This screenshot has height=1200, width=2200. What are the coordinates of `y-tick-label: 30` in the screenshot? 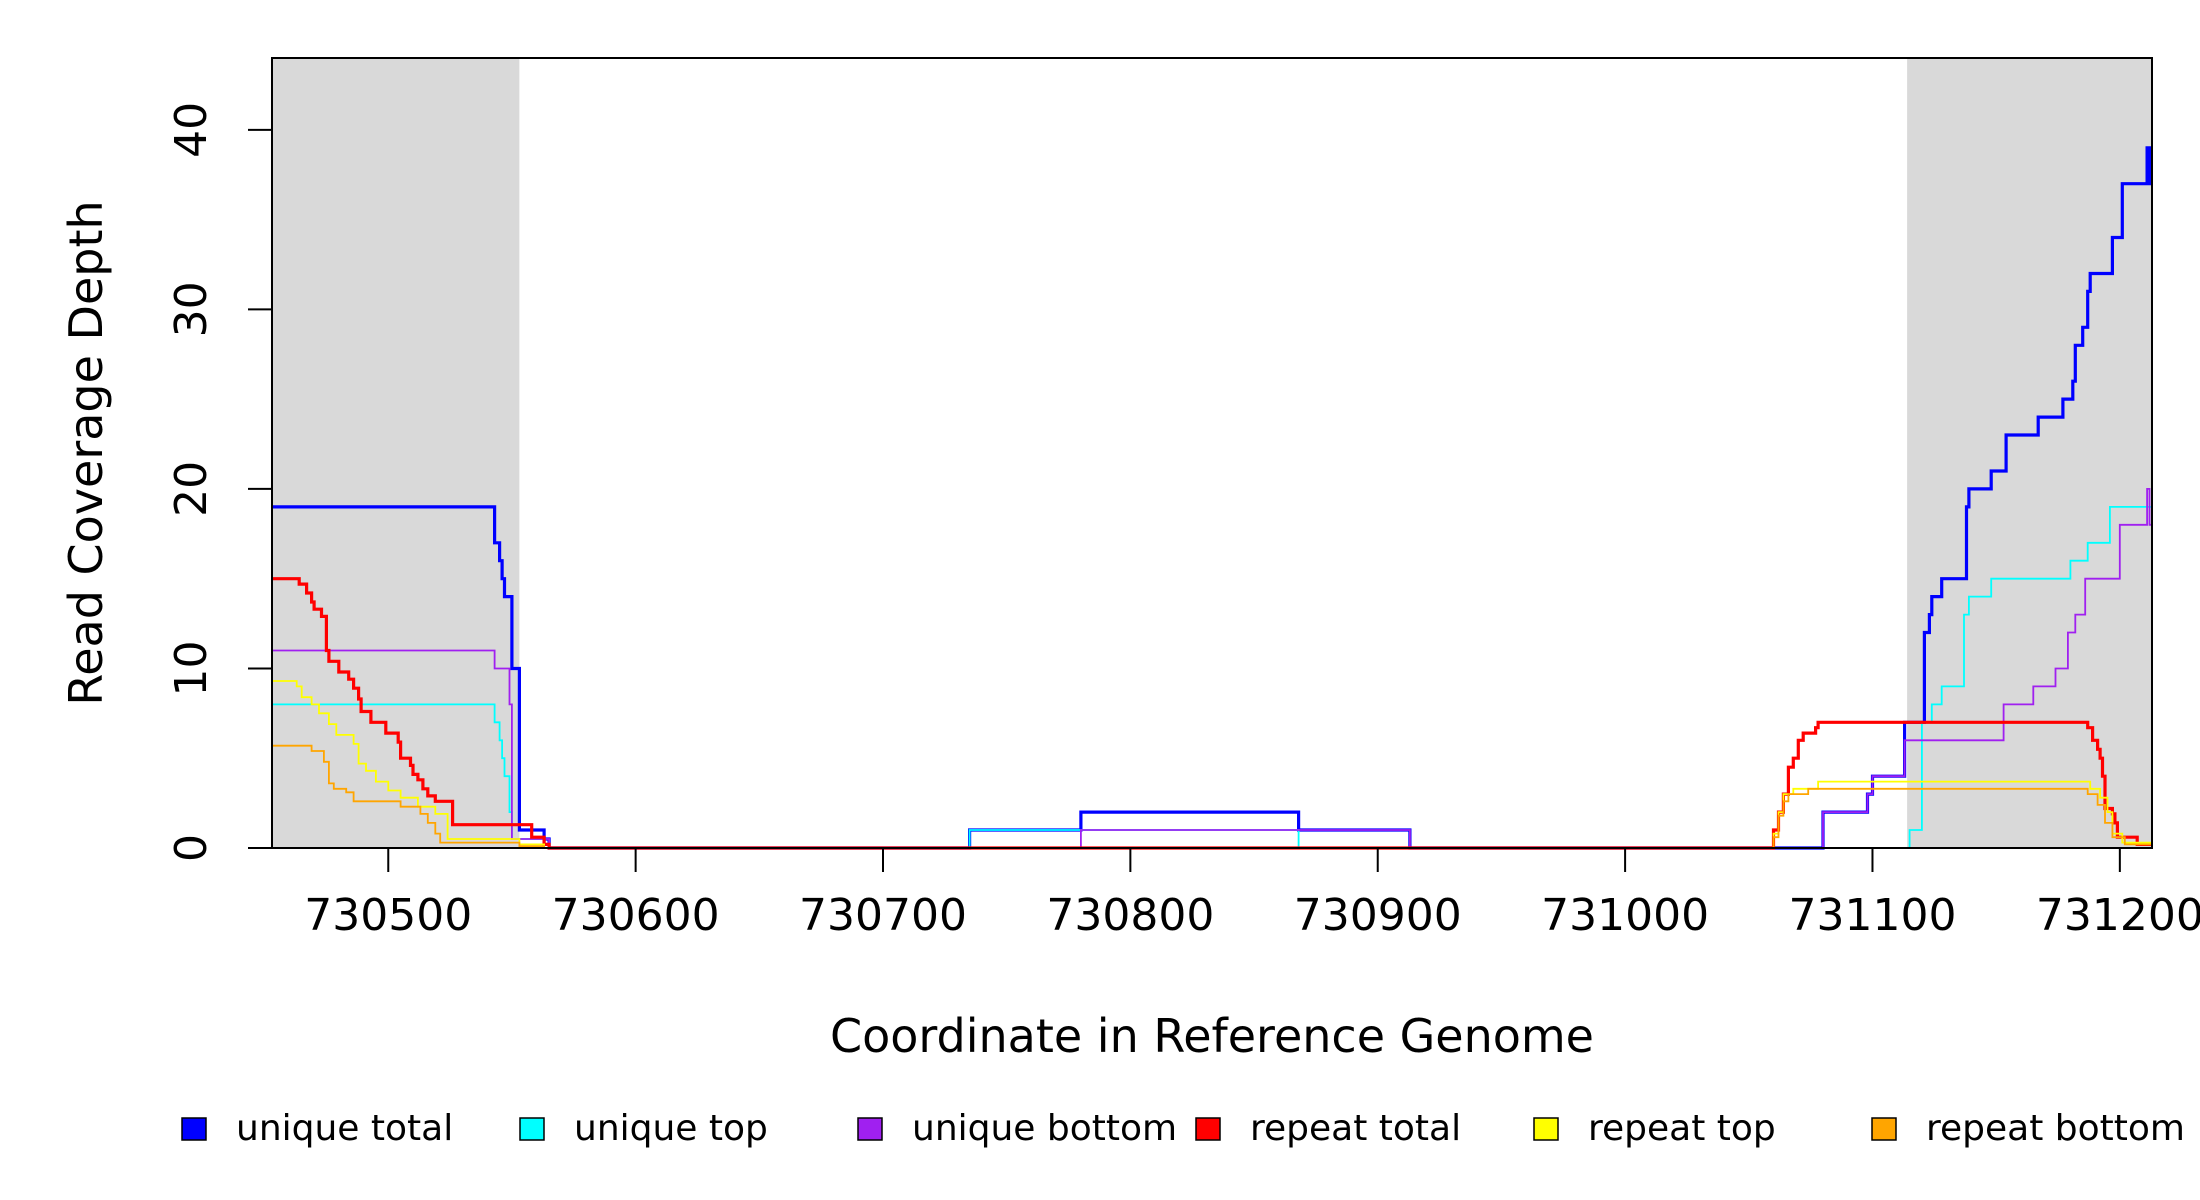 It's located at (191, 309).